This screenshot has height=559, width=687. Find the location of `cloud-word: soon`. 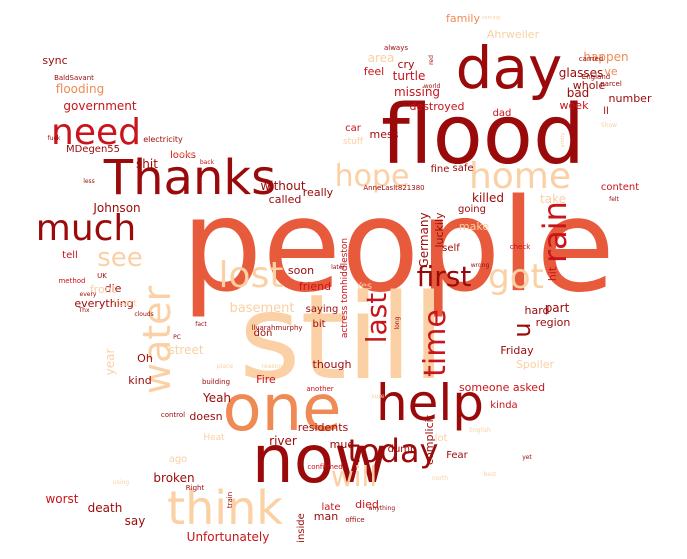

cloud-word: soon is located at coordinates (301, 270).